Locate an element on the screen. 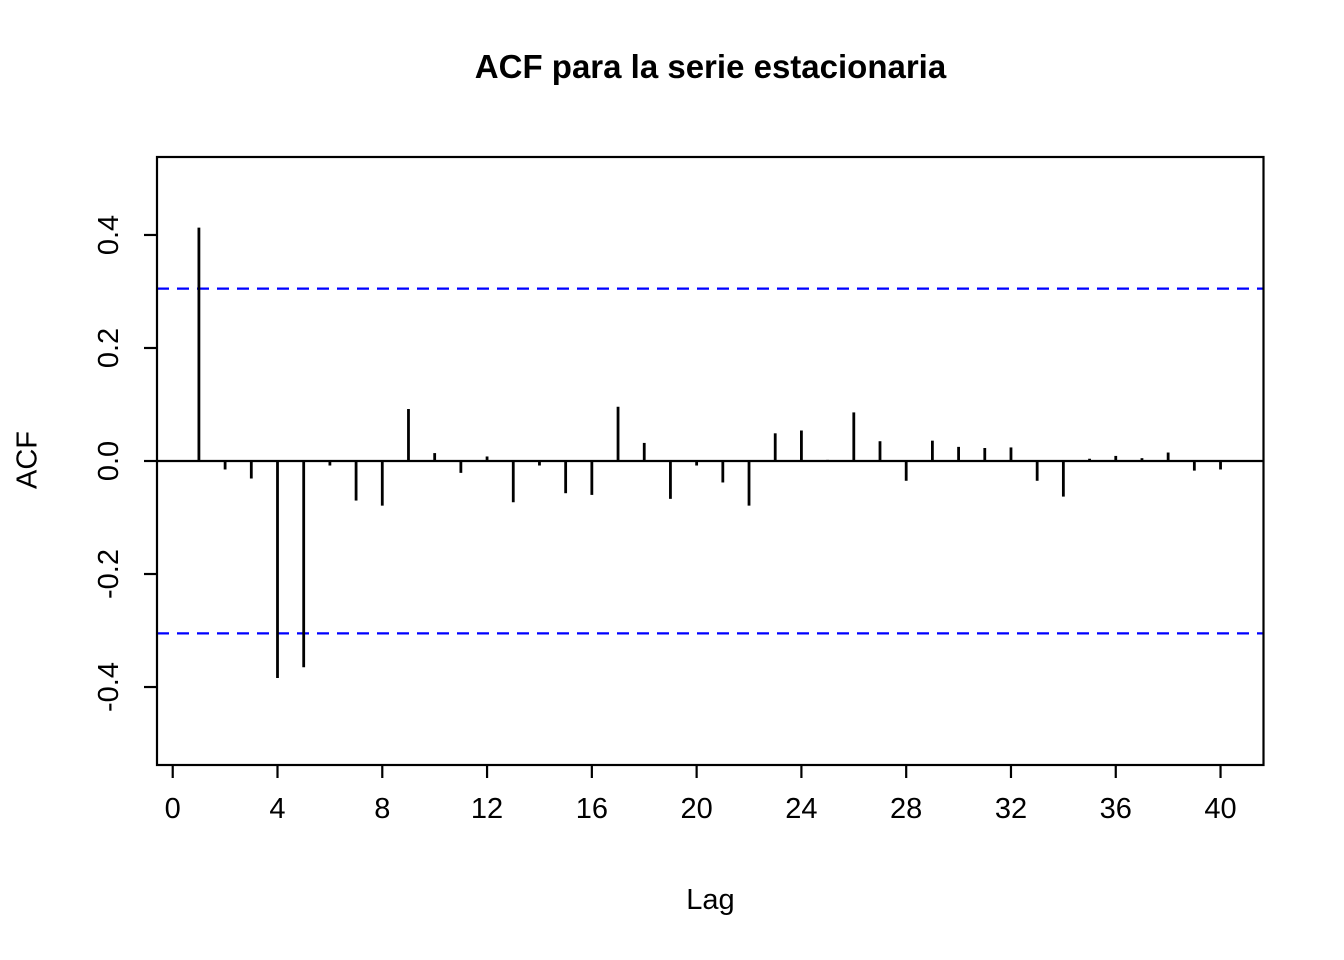 This screenshot has width=1344, height=960. x-tick-label-28: 28 is located at coordinates (906, 809).